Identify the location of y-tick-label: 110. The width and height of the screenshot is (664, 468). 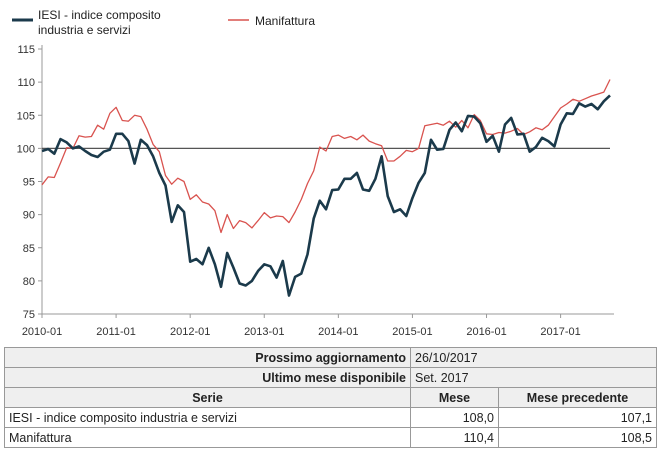
(26, 83).